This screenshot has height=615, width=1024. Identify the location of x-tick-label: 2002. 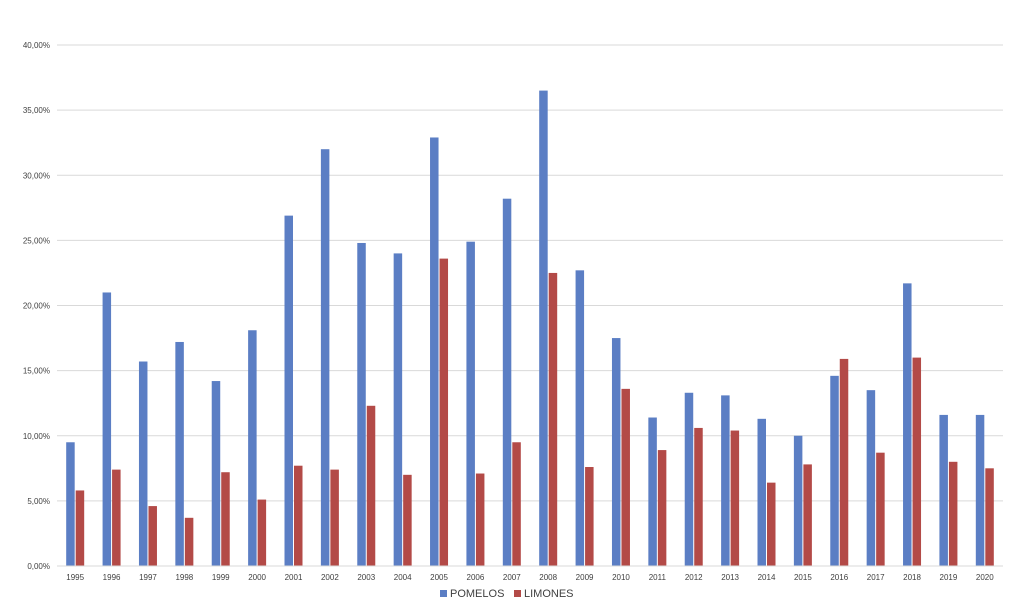
(330, 577).